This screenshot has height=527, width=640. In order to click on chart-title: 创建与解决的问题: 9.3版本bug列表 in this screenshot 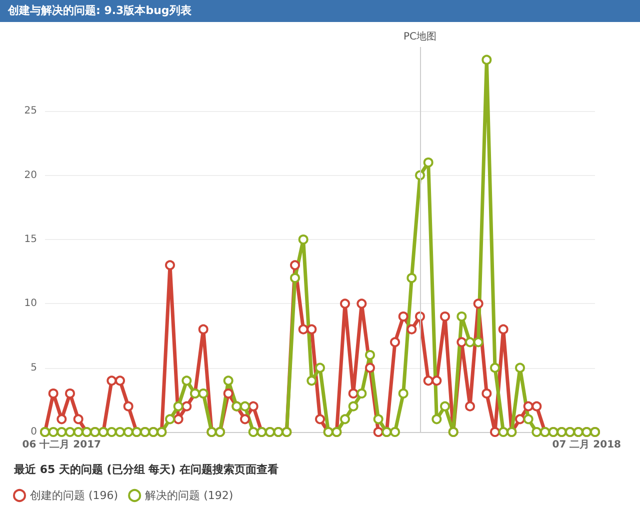, I will do `click(320, 11)`.